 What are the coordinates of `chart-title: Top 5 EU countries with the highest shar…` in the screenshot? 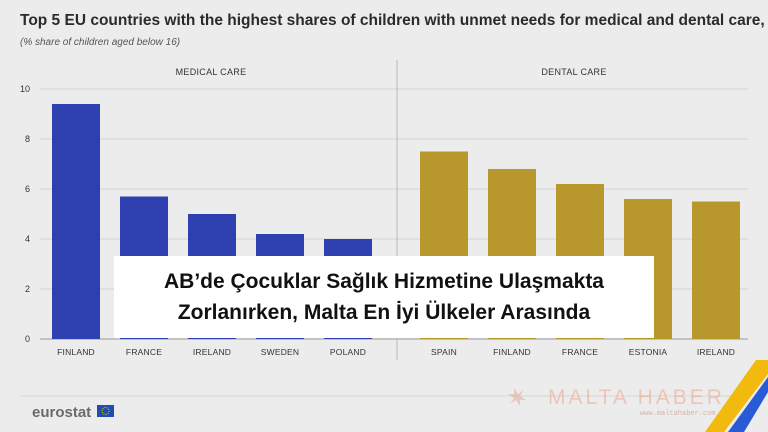 It's located at (394, 20).